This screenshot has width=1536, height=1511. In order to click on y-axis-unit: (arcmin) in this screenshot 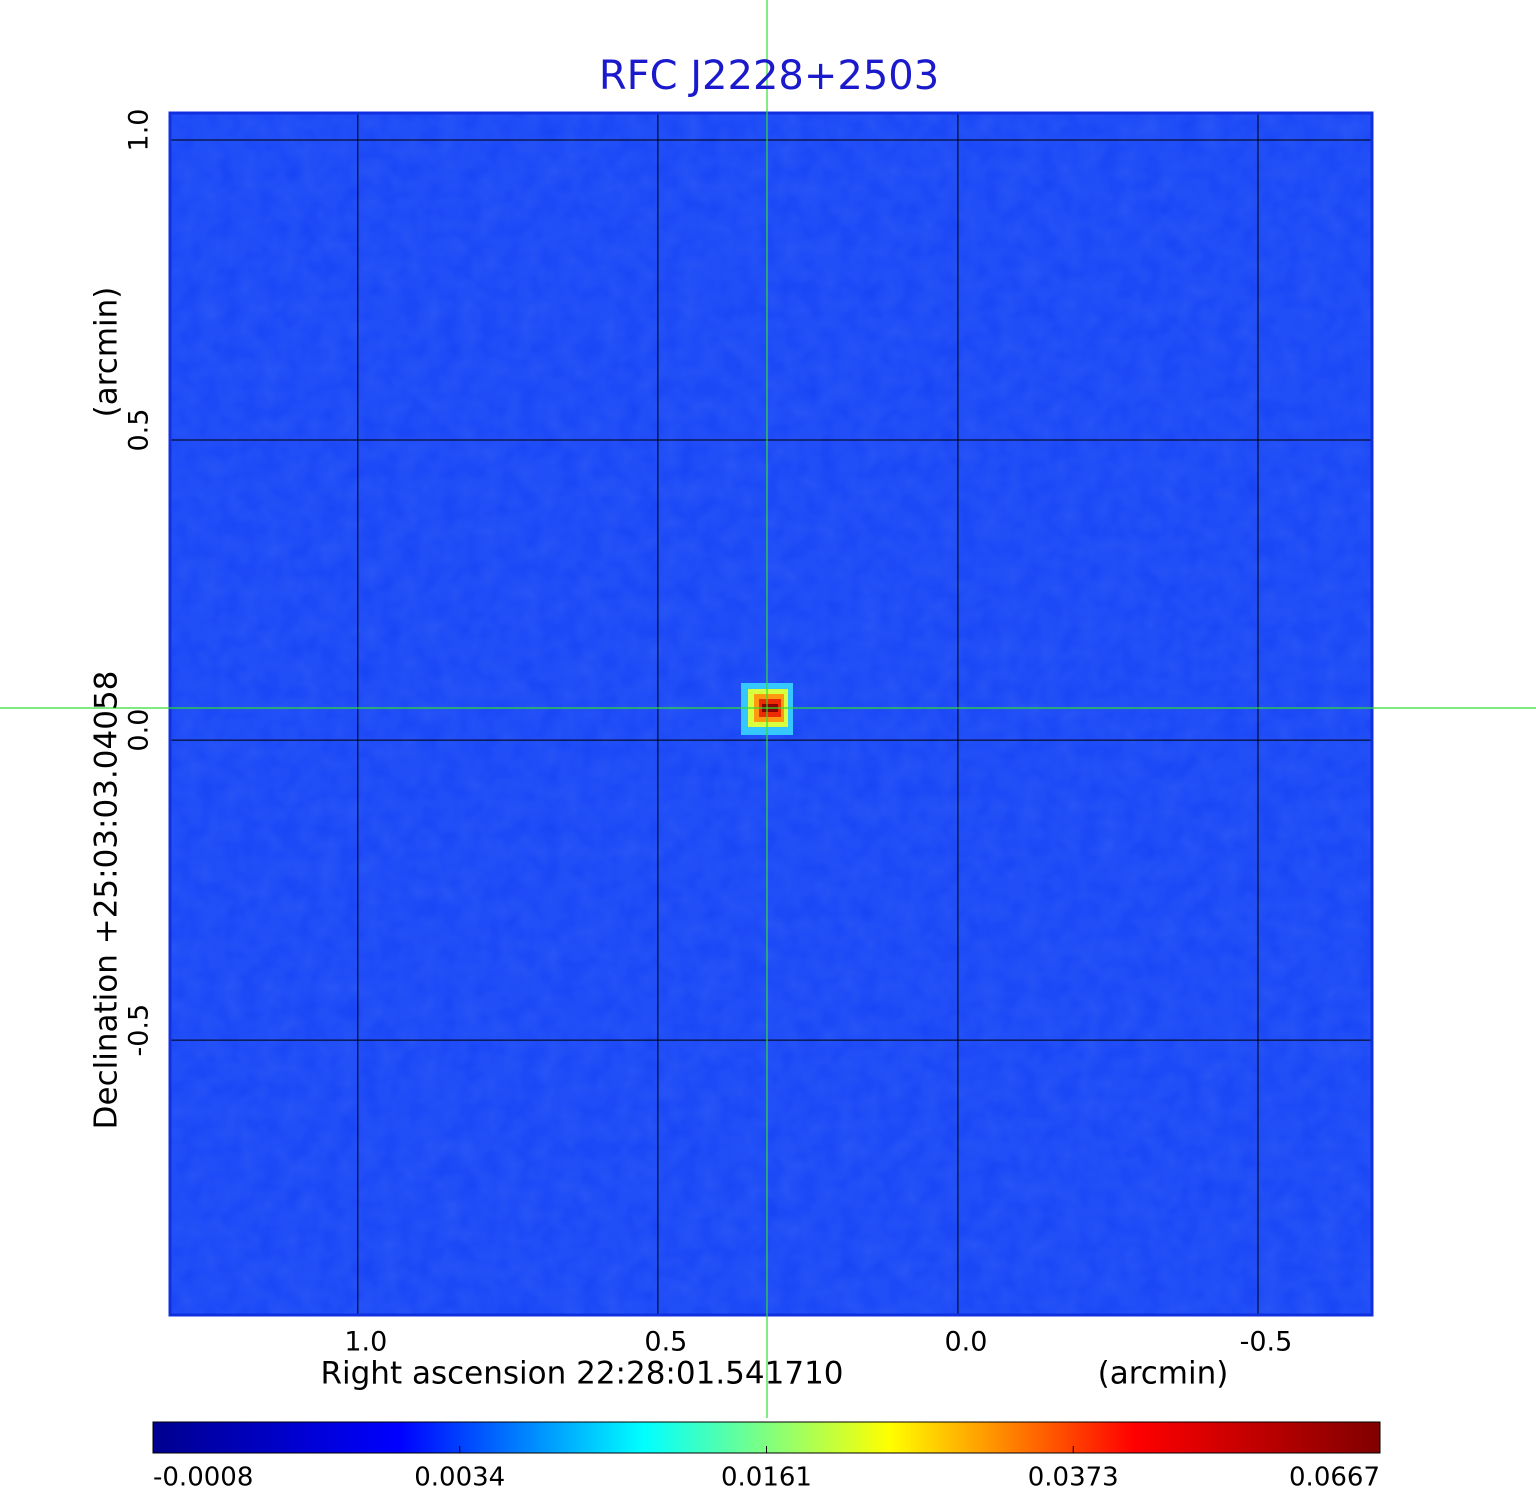, I will do `click(107, 352)`.